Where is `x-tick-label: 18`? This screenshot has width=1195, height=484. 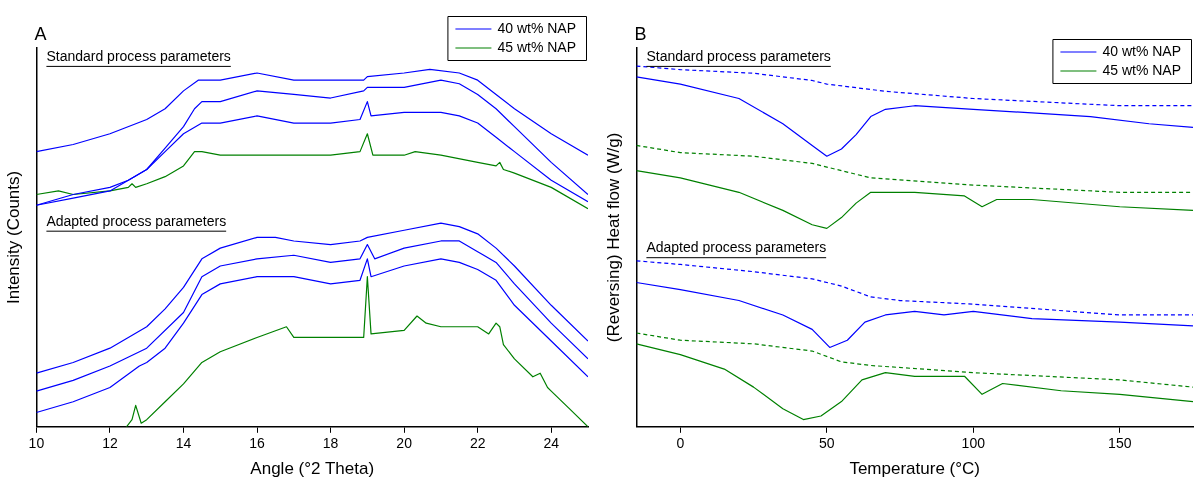 x-tick-label: 18 is located at coordinates (330, 443).